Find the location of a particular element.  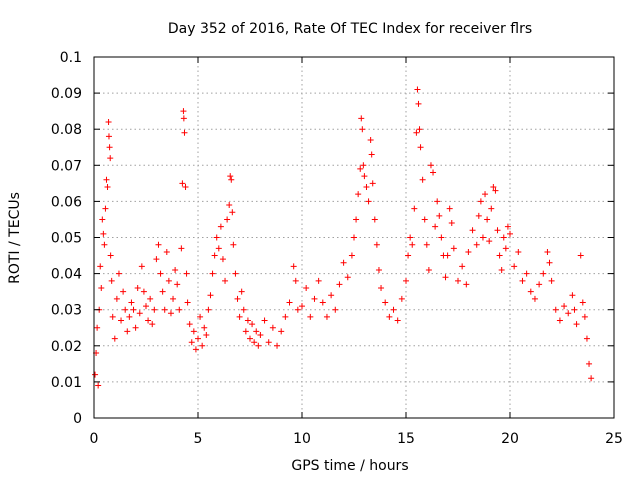

y-tick-label: 0.03 is located at coordinates (66, 311).